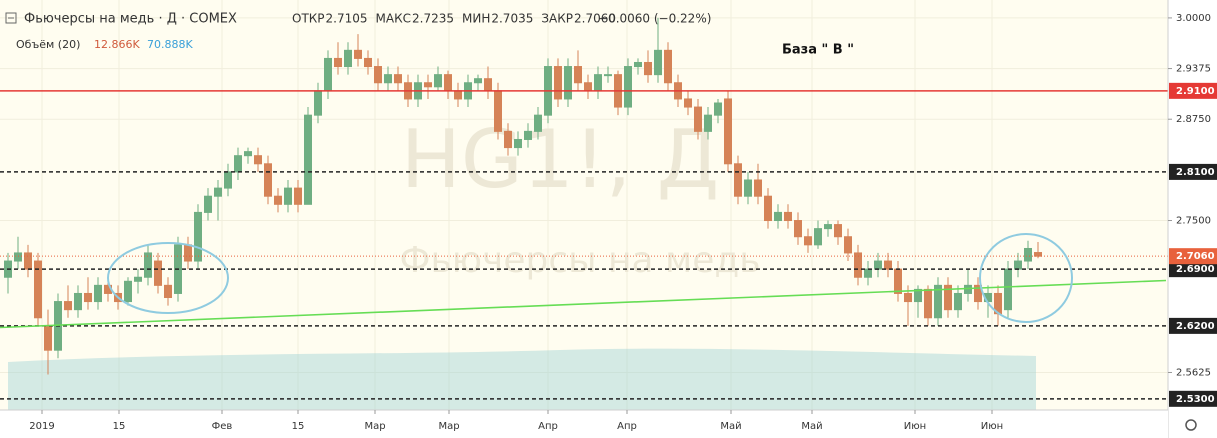 This screenshot has height=438, width=1217. What do you see at coordinates (393, 19) in the screenshot?
I see `ohlc-label: МАКС` at bounding box center [393, 19].